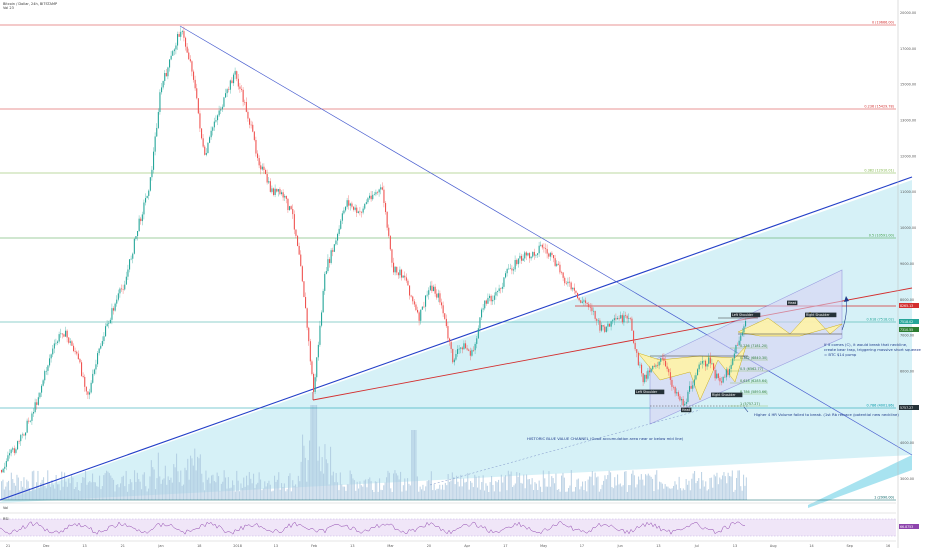  What do you see at coordinates (884, 498) in the screenshot?
I see `fib-label-6: 1 (2990.00)` at bounding box center [884, 498].